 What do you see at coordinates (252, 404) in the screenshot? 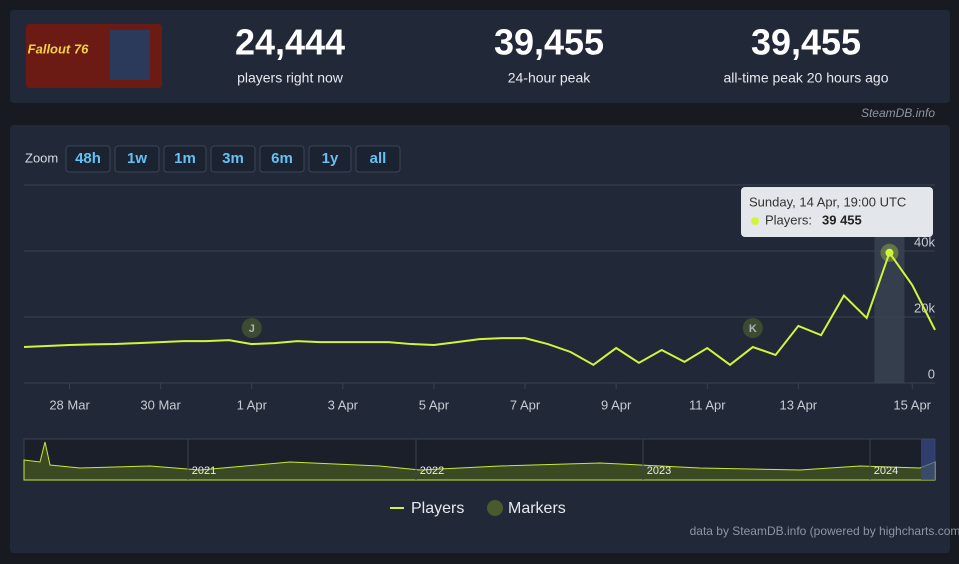
I see `x-tick-label: 1 Apr` at bounding box center [252, 404].